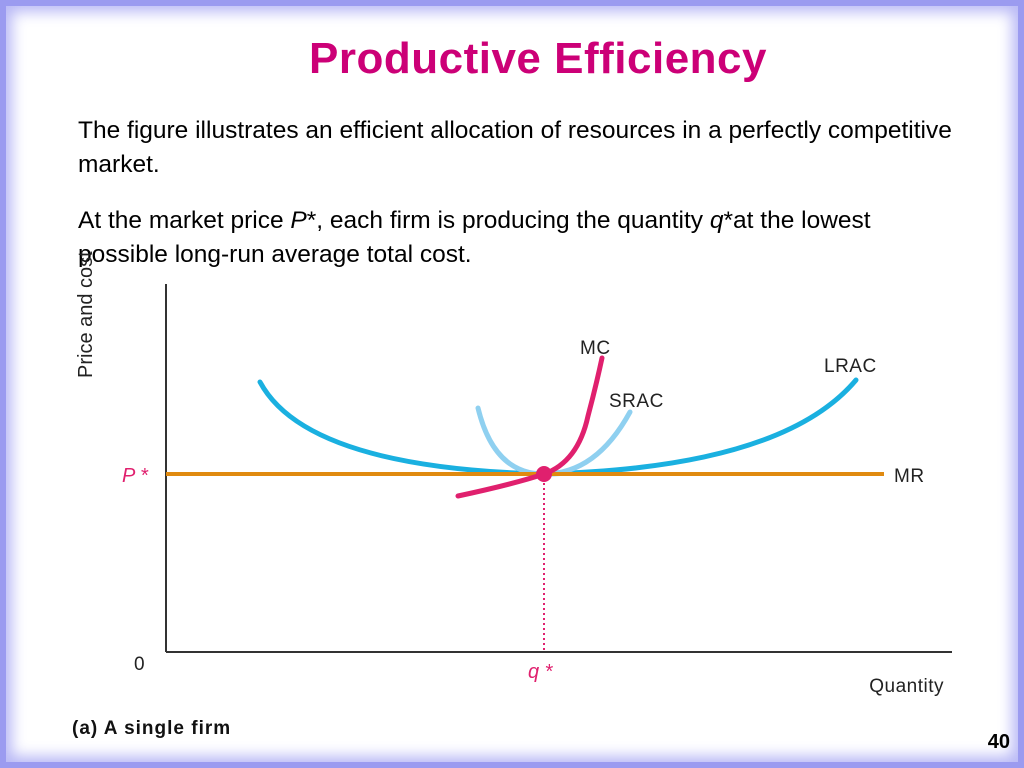 Image resolution: width=1024 pixels, height=768 pixels. Describe the element at coordinates (544, 474) in the screenshot. I see `equilibrium-point` at that location.